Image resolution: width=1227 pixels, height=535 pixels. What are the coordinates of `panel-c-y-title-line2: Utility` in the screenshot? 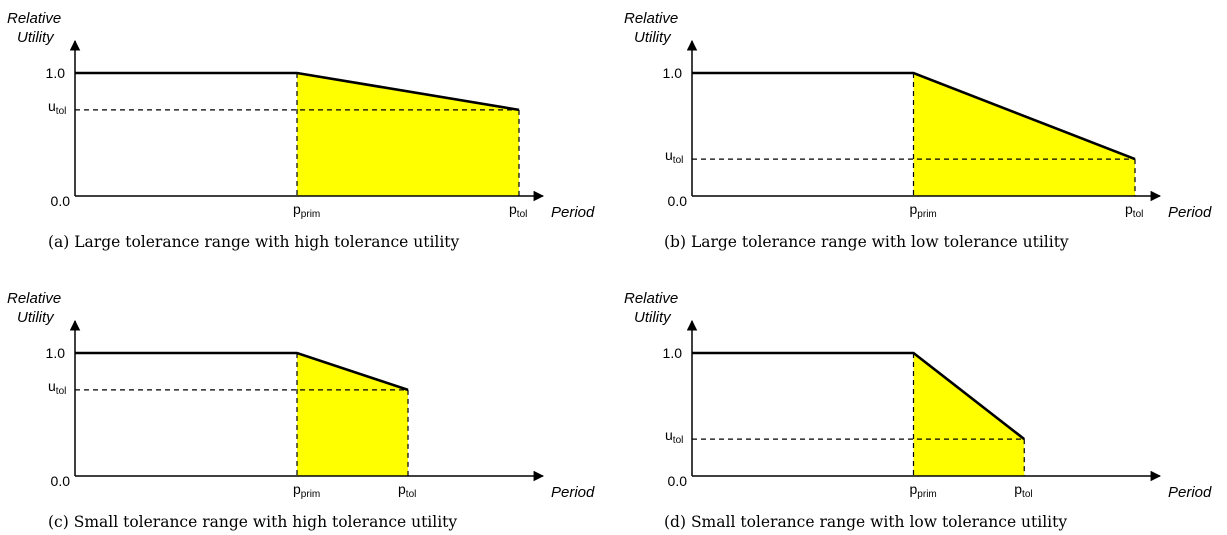 It's located at (36, 317).